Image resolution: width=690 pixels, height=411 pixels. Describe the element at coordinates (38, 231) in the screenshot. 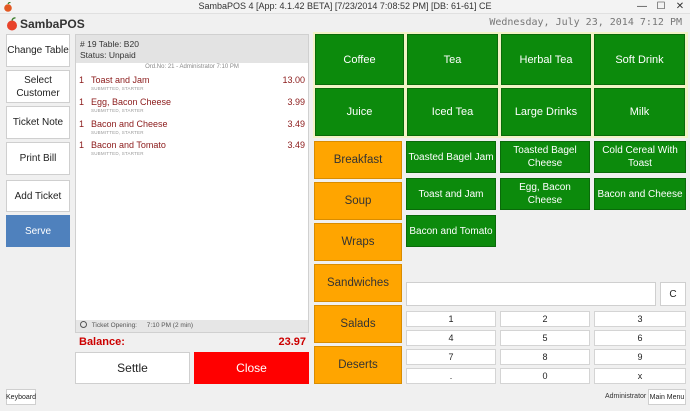

I see `serve-button: Serve` at that location.